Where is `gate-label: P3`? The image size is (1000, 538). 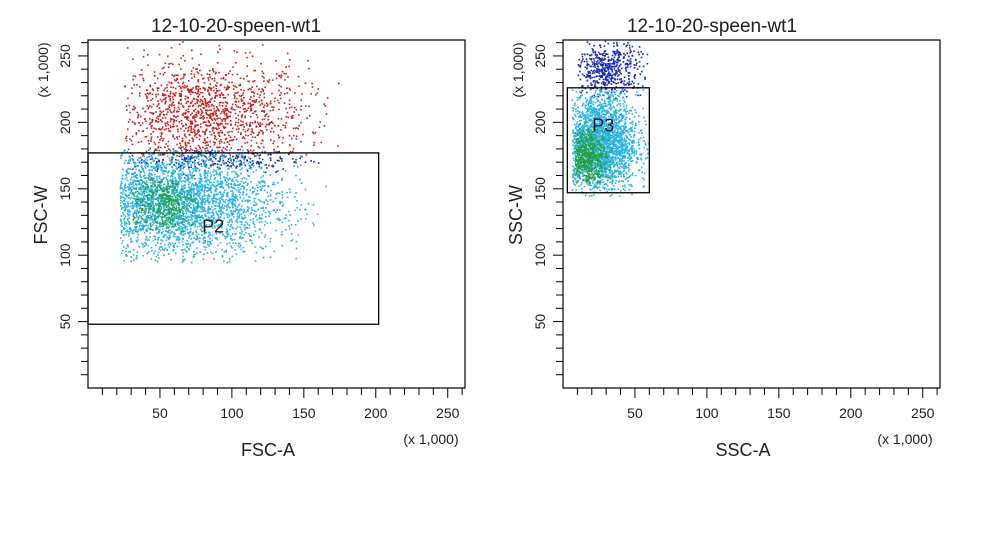 gate-label: P3 is located at coordinates (603, 126).